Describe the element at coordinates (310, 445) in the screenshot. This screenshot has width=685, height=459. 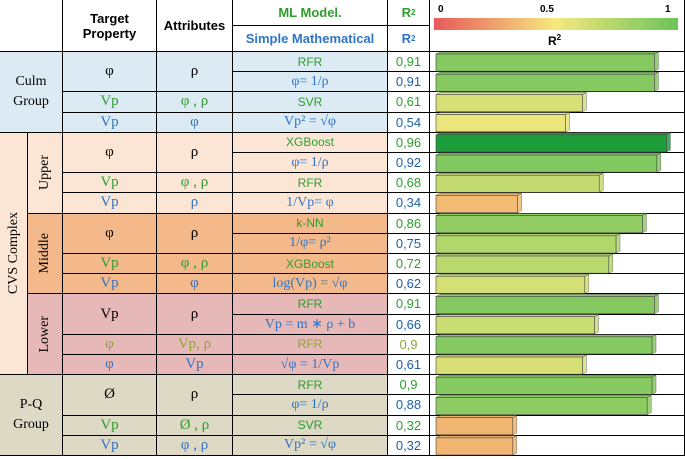
I see `model-cell: Vp² = √φ` at that location.